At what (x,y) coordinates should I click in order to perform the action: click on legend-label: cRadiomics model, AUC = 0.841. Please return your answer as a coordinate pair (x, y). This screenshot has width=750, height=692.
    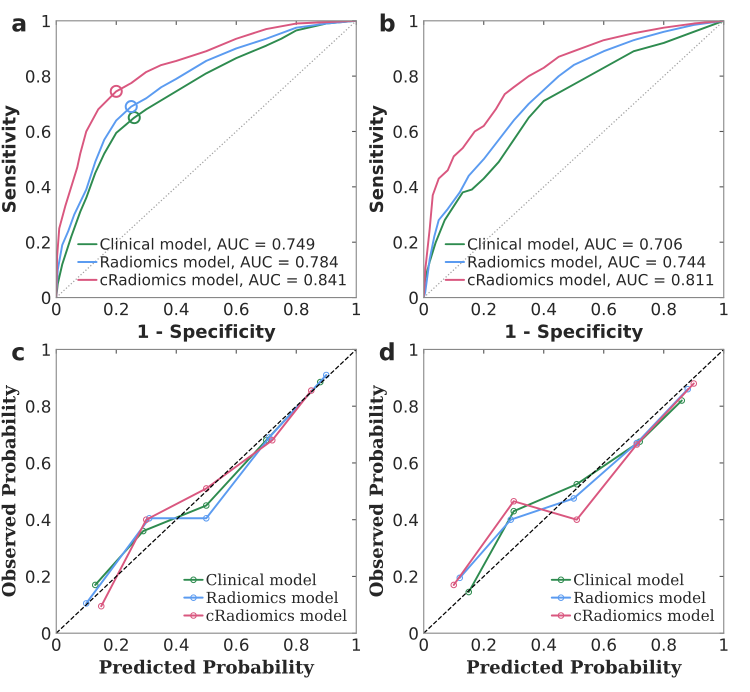
    Looking at the image, I should click on (223, 280).